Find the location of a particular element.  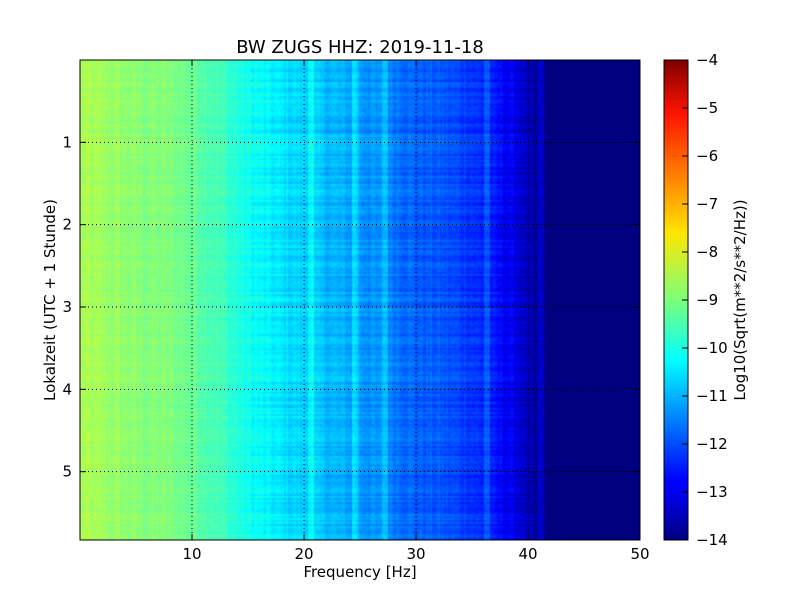

colorbar-tick-label: −11 is located at coordinates (712, 396).